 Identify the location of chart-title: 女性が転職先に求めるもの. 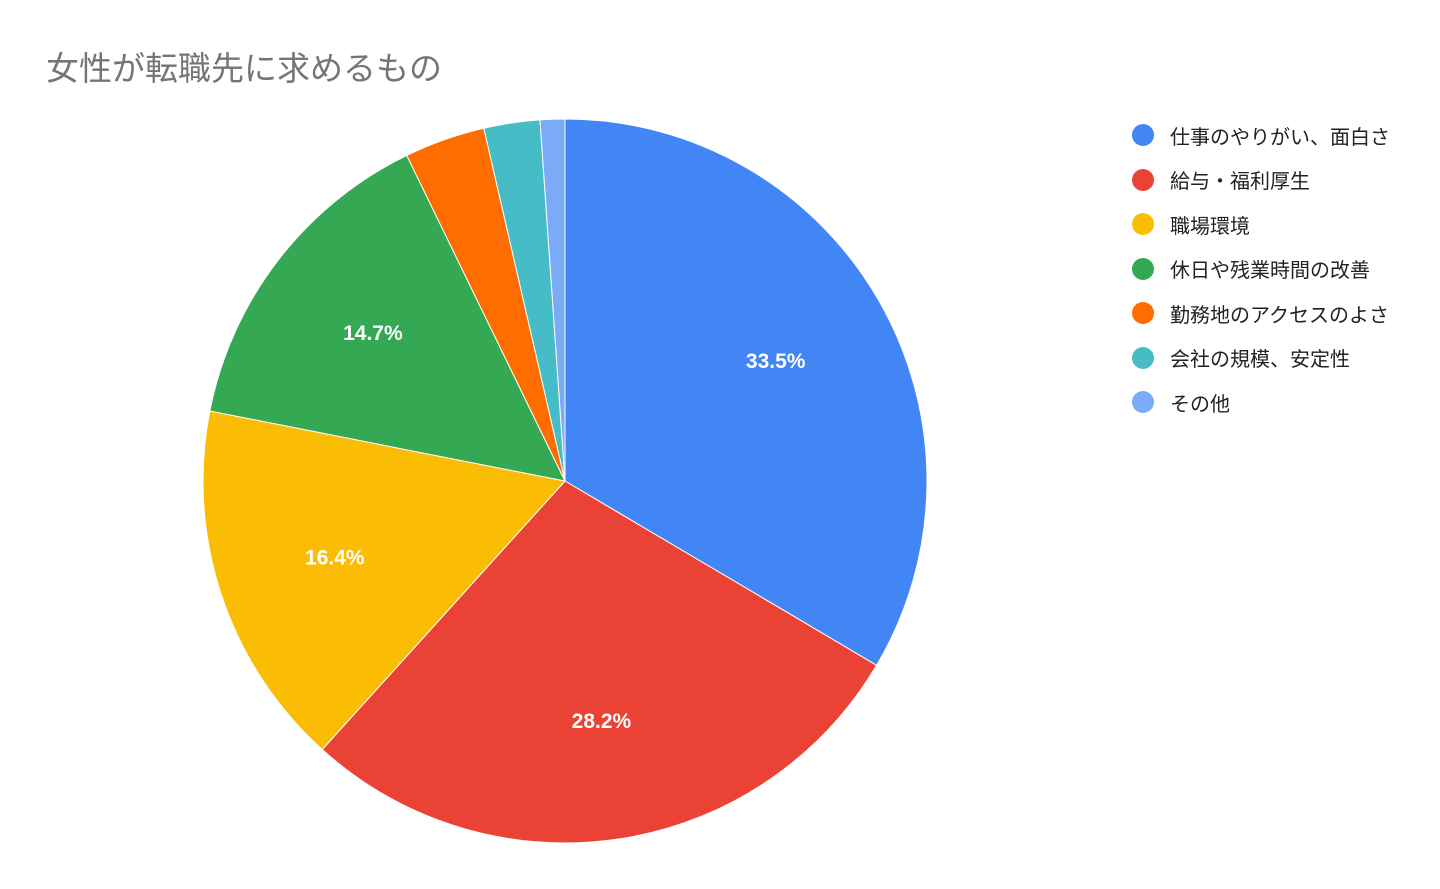
(244, 68).